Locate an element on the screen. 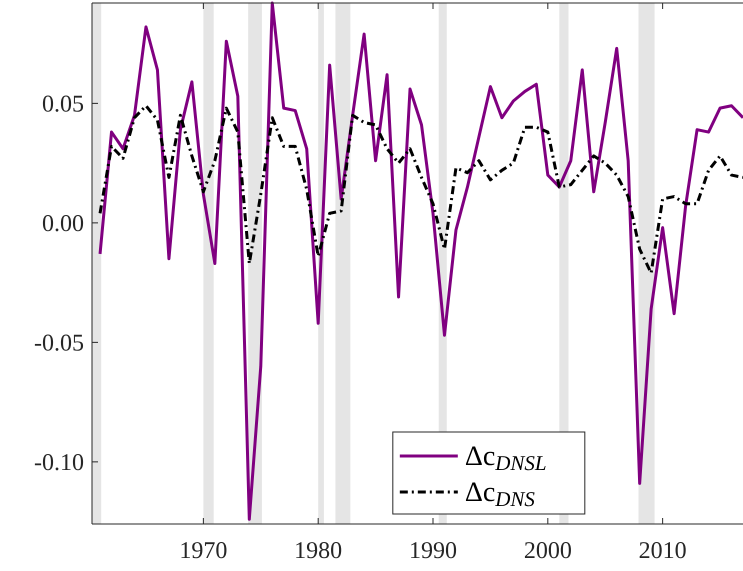  x-tick-label: 1970 is located at coordinates (203, 551).